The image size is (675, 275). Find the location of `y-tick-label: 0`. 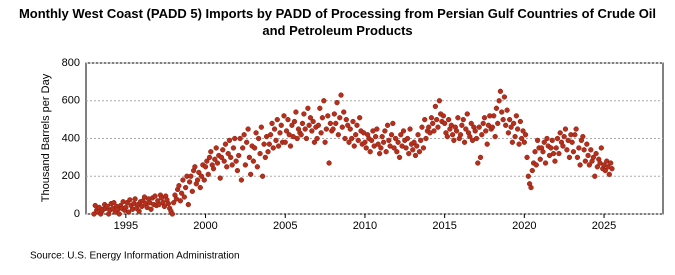

y-tick-label: 0 is located at coordinates (77, 214).